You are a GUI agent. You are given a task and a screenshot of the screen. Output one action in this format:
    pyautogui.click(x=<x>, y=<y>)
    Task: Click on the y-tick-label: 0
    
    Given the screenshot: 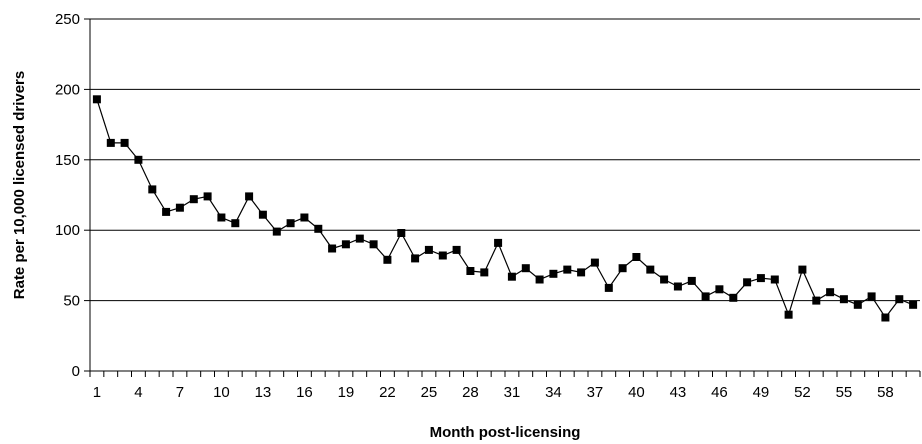 What is the action you would take?
    pyautogui.click(x=76, y=371)
    